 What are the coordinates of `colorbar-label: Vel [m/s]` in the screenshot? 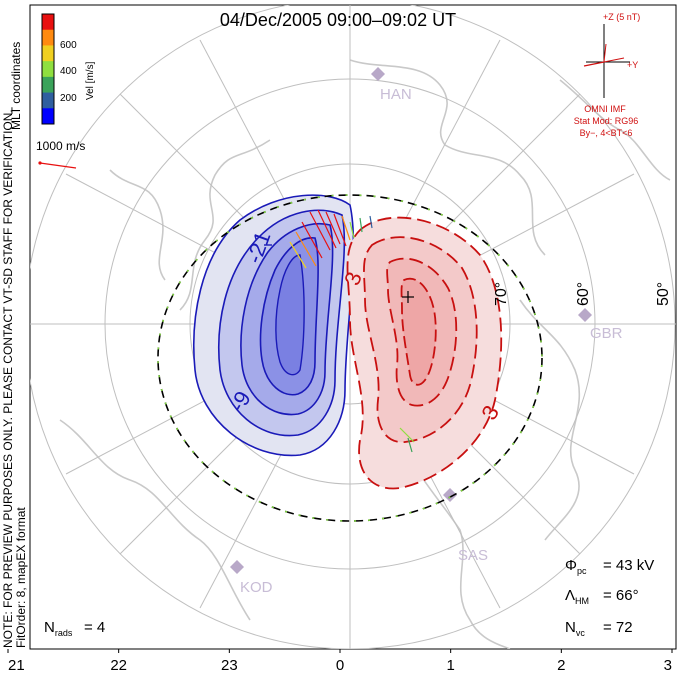 It's located at (90, 80).